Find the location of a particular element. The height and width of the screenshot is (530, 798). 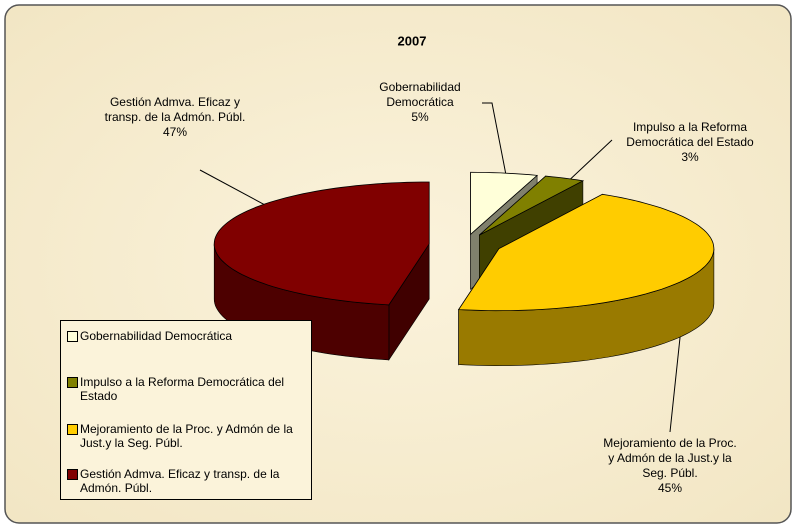

legend-label: Gobernabilidad Democrática is located at coordinates (156, 336).